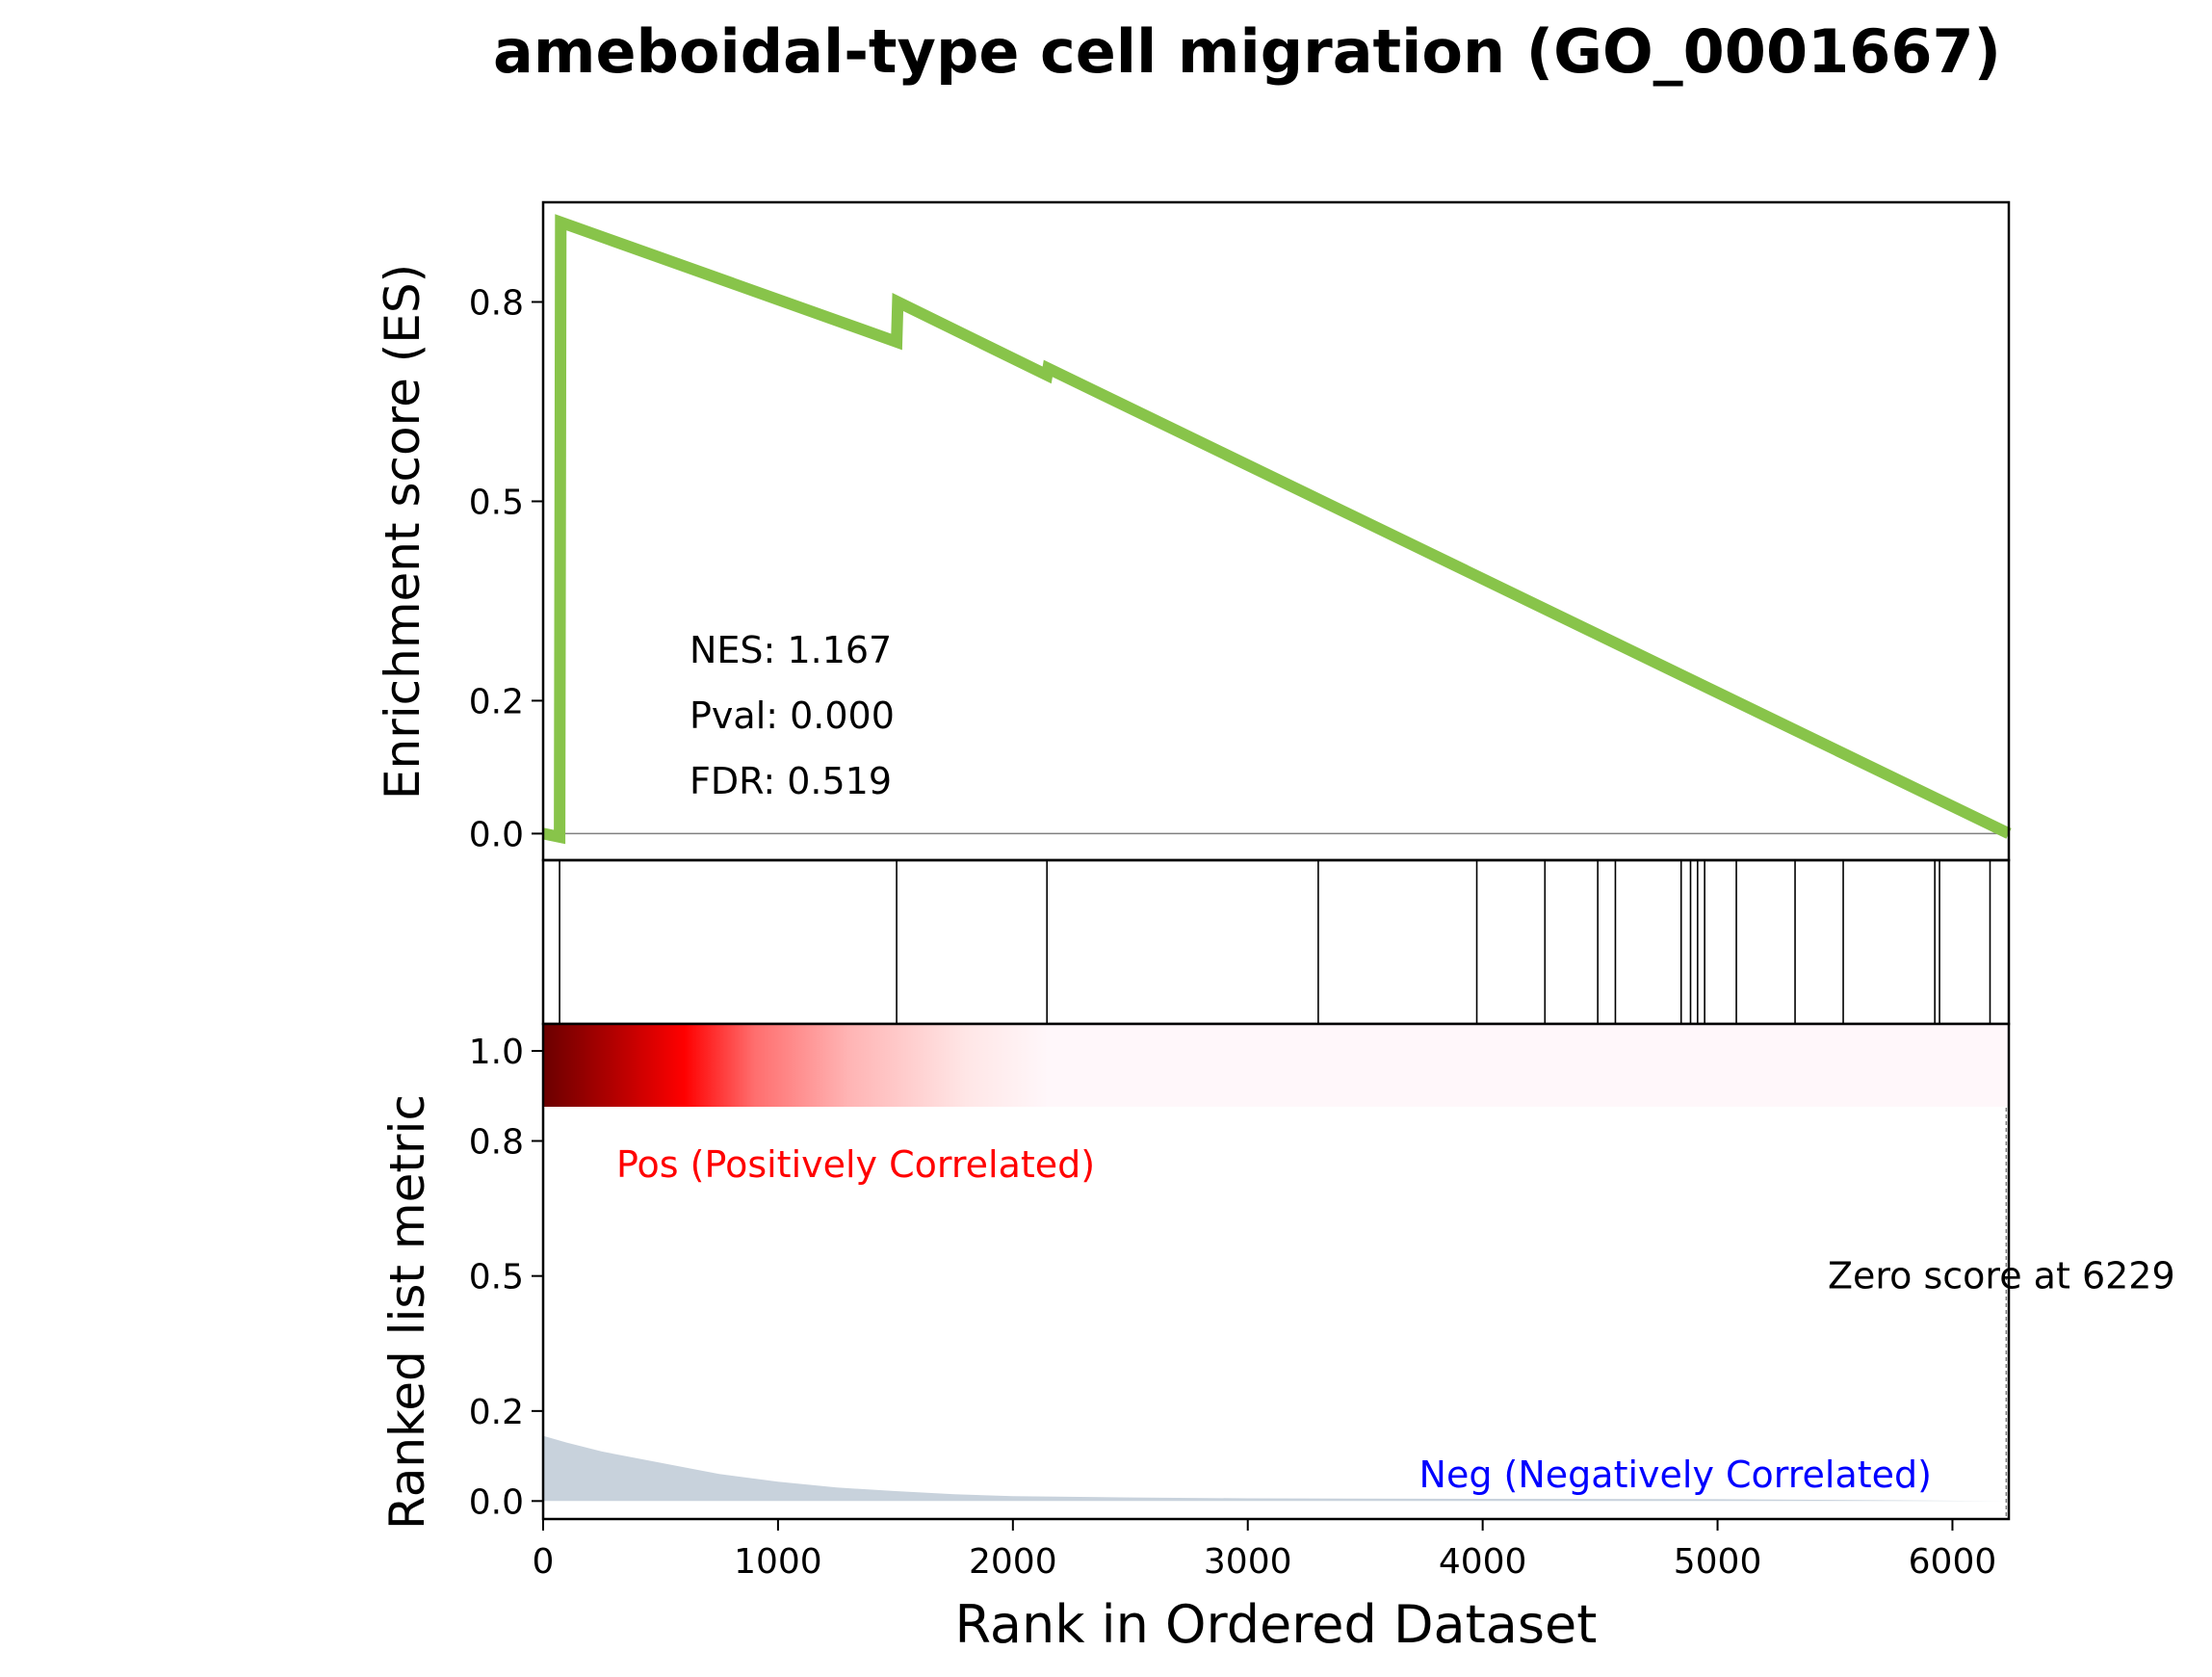 This screenshot has height=1677, width=2212. Describe the element at coordinates (1675, 1475) in the screenshot. I see `neg-correlated-label: Neg (Negatively Correlated)` at that location.